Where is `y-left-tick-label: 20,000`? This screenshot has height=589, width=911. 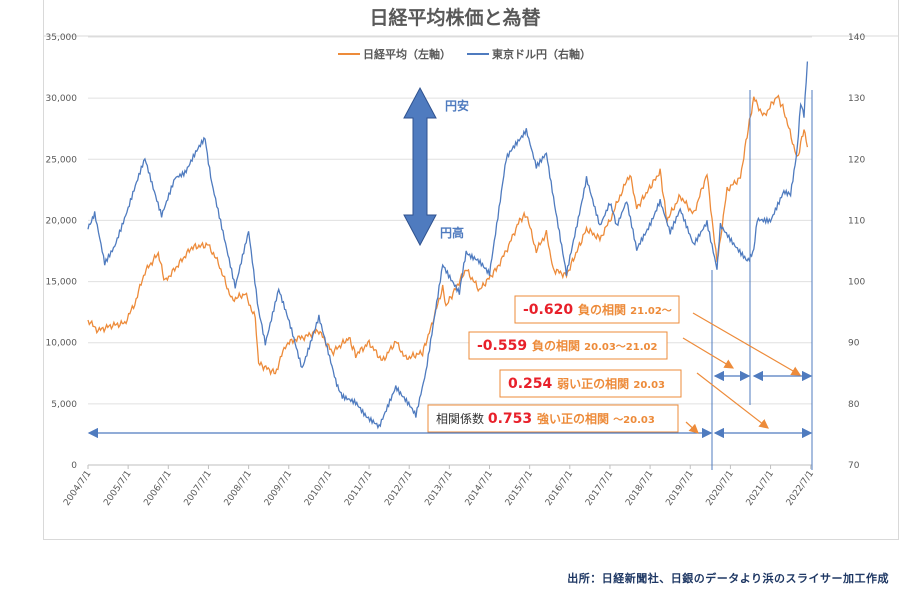 y-left-tick-label: 20,000 is located at coordinates (62, 221).